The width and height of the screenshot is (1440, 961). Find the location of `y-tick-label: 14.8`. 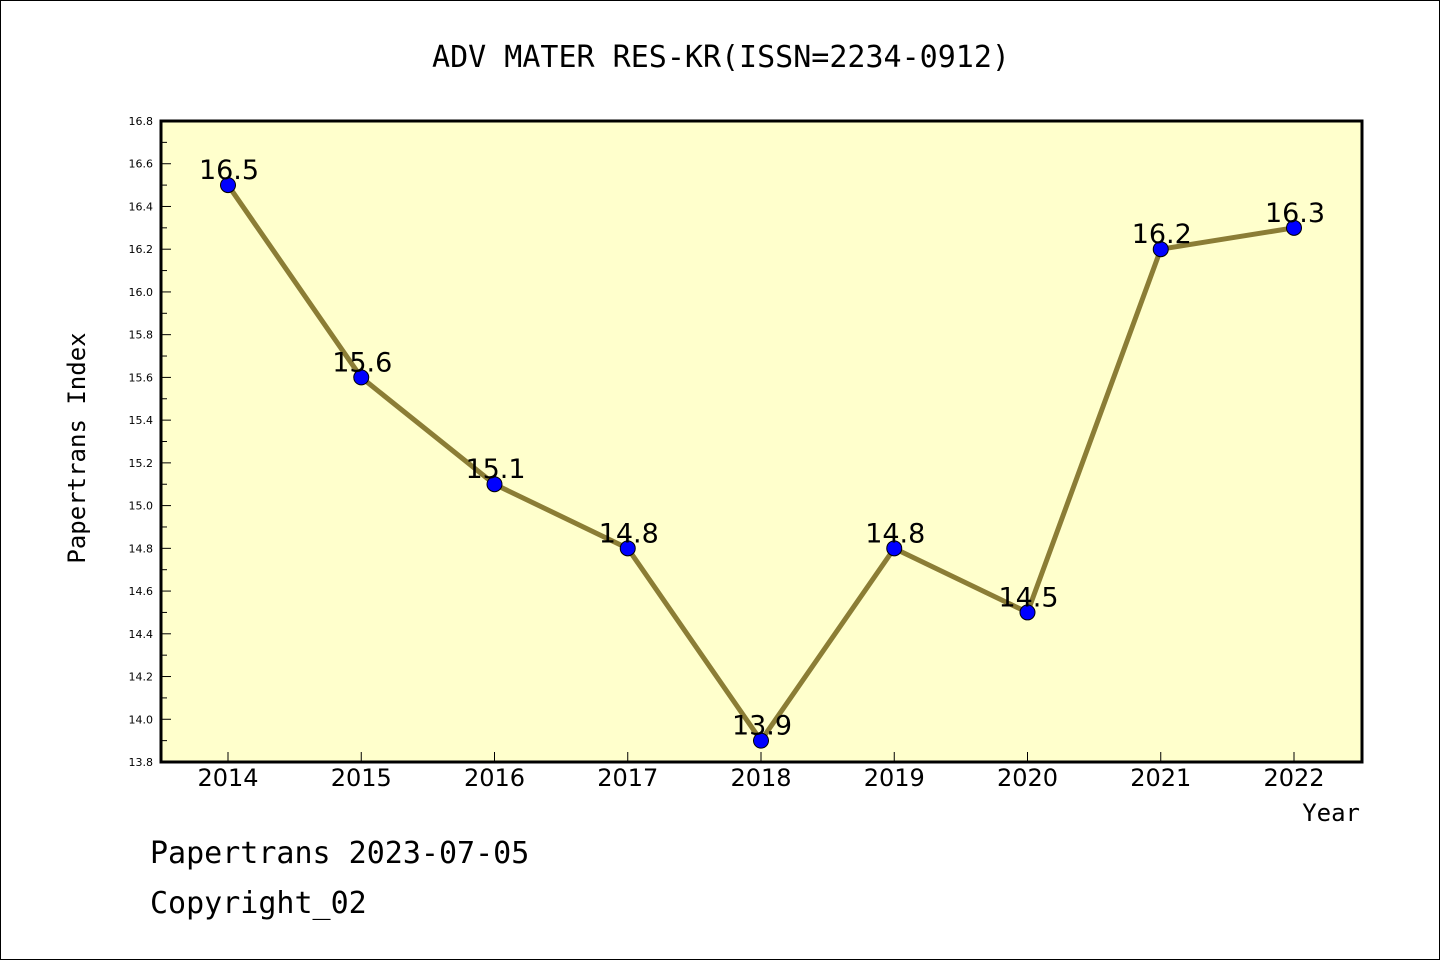

y-tick-label: 14.8 is located at coordinates (141, 548).